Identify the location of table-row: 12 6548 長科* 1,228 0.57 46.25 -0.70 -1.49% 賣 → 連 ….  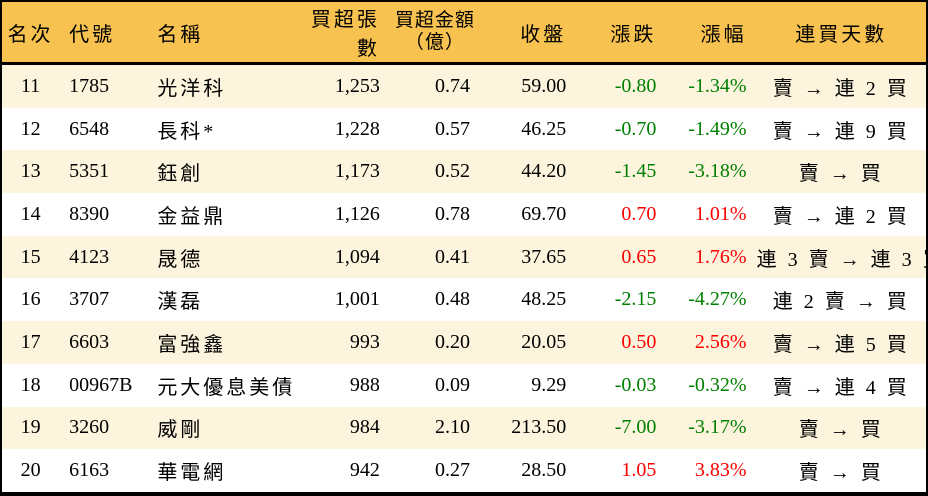
(464, 129).